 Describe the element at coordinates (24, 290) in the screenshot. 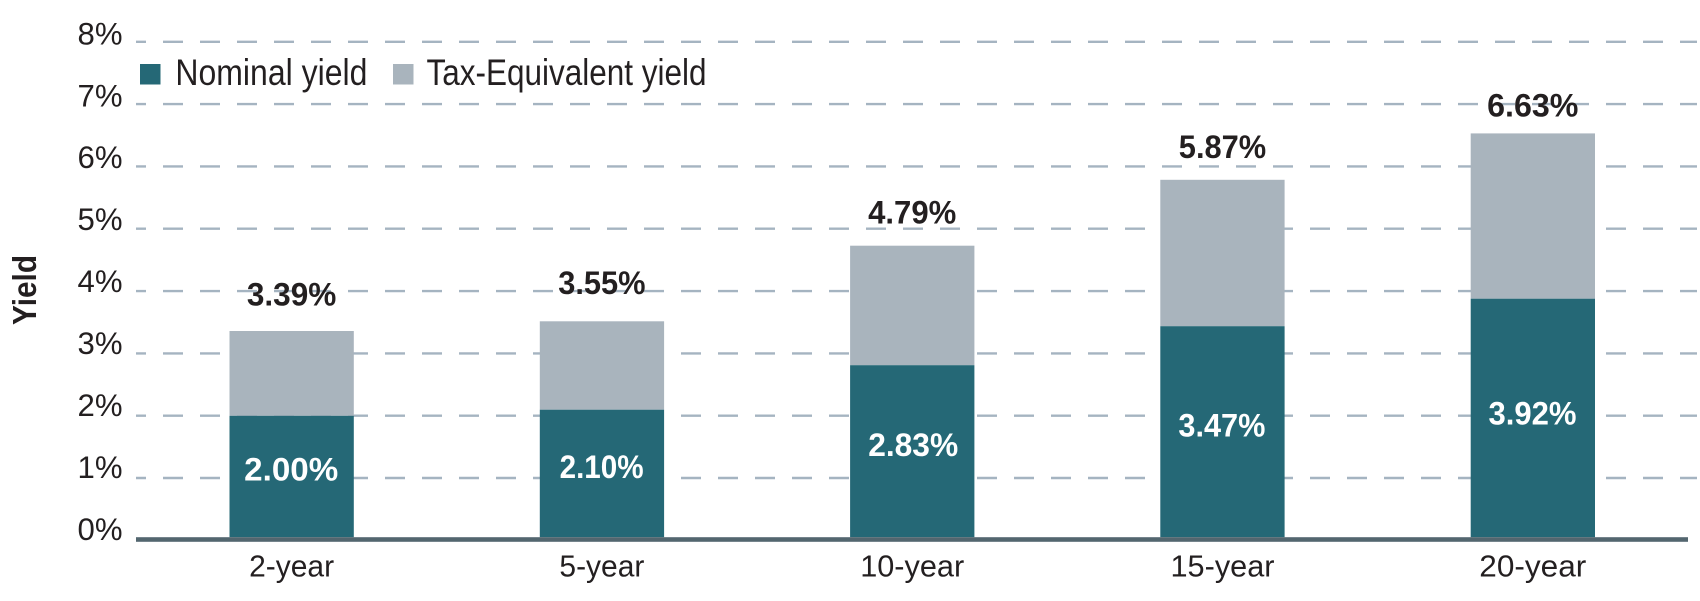

I see `svg-text: Yield` at that location.